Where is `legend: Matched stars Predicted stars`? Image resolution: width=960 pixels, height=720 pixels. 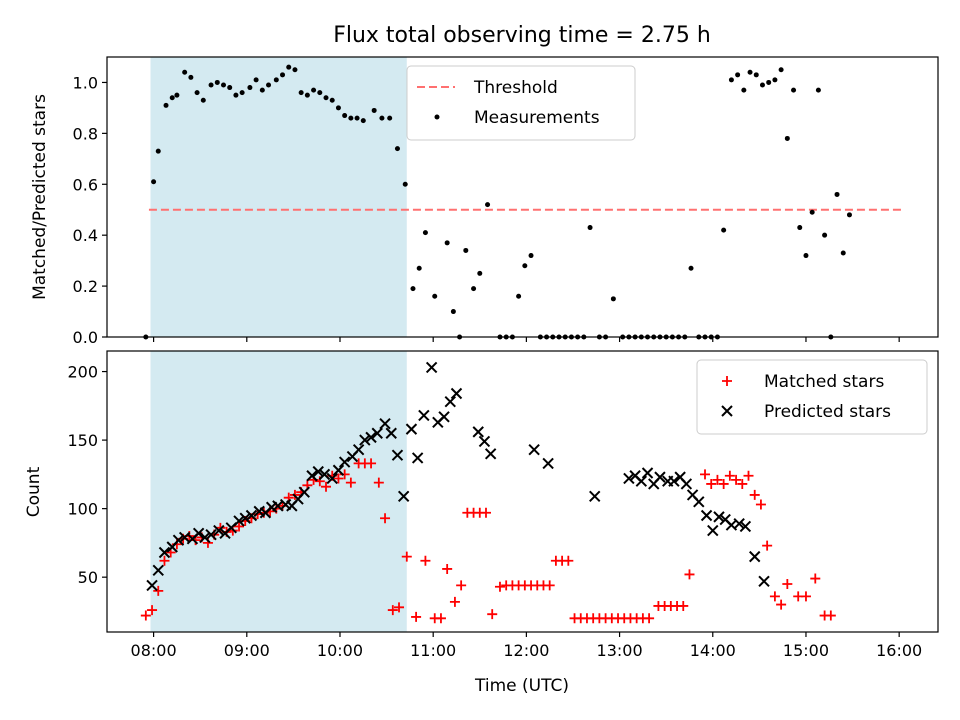 legend: Matched stars Predicted stars is located at coordinates (812, 397).